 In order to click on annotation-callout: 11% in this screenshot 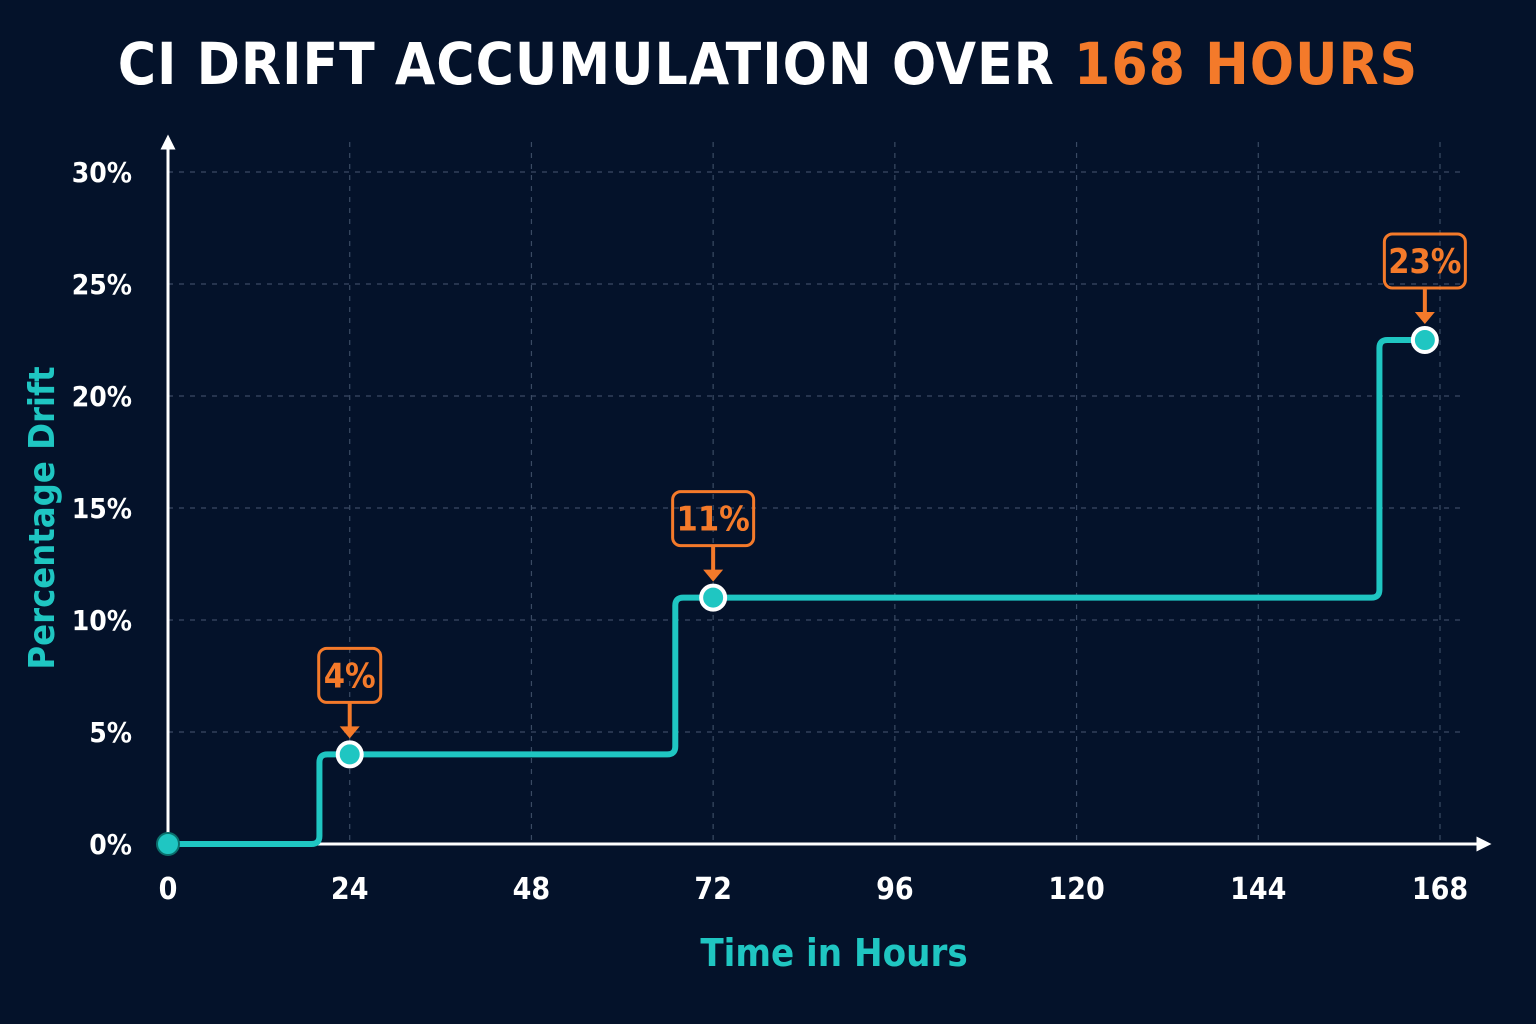, I will do `click(713, 536)`.